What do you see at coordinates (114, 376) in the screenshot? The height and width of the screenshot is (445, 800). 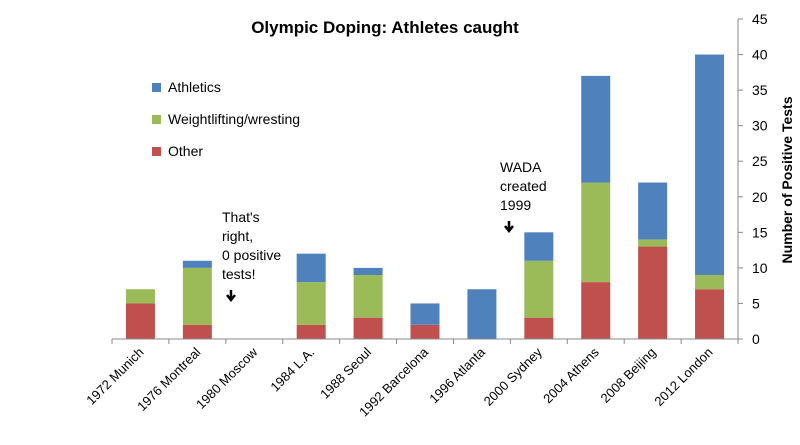 I see `x-tick-label: 1972 Munich` at bounding box center [114, 376].